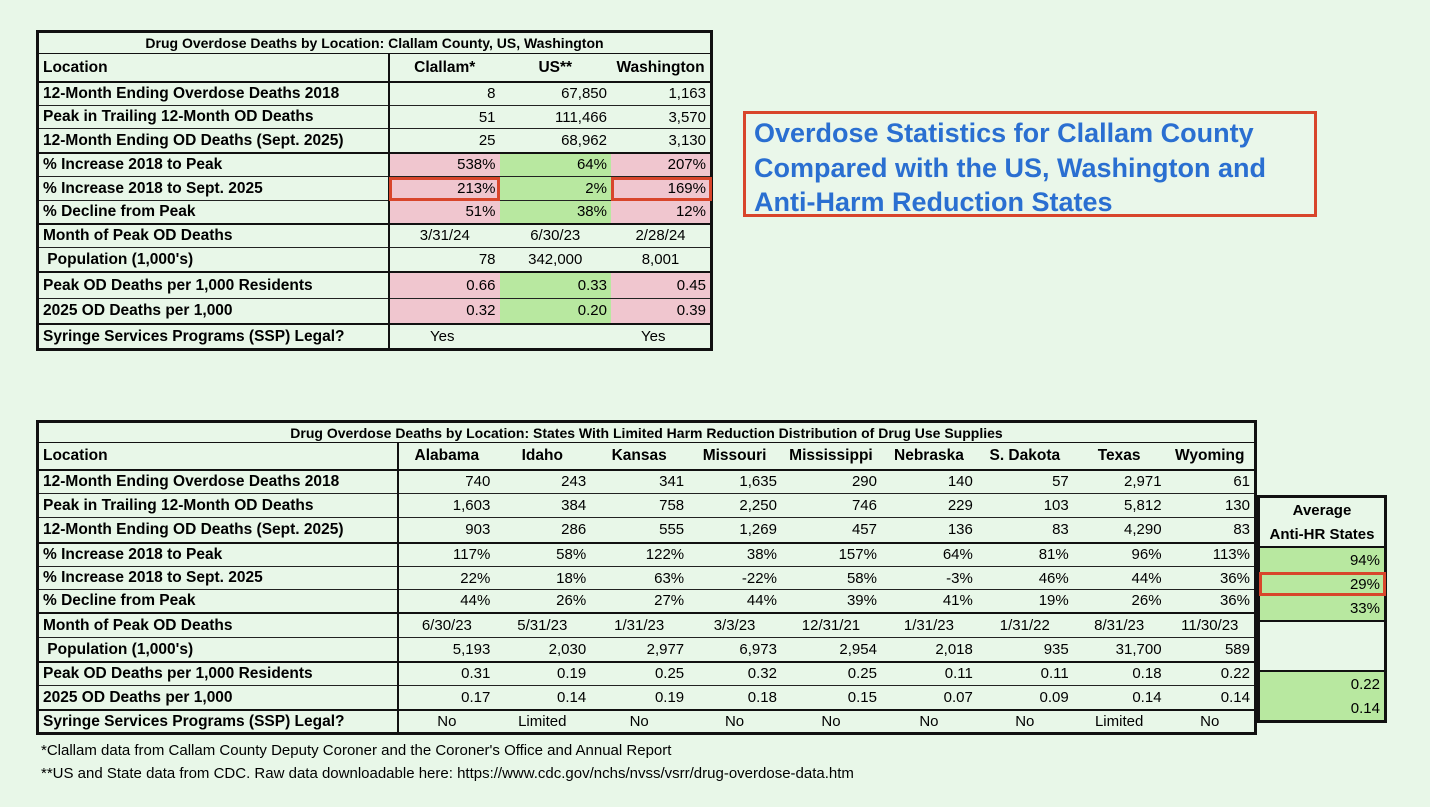  What do you see at coordinates (861, 601) in the screenshot?
I see `cell-mississippi: 39%` at bounding box center [861, 601].